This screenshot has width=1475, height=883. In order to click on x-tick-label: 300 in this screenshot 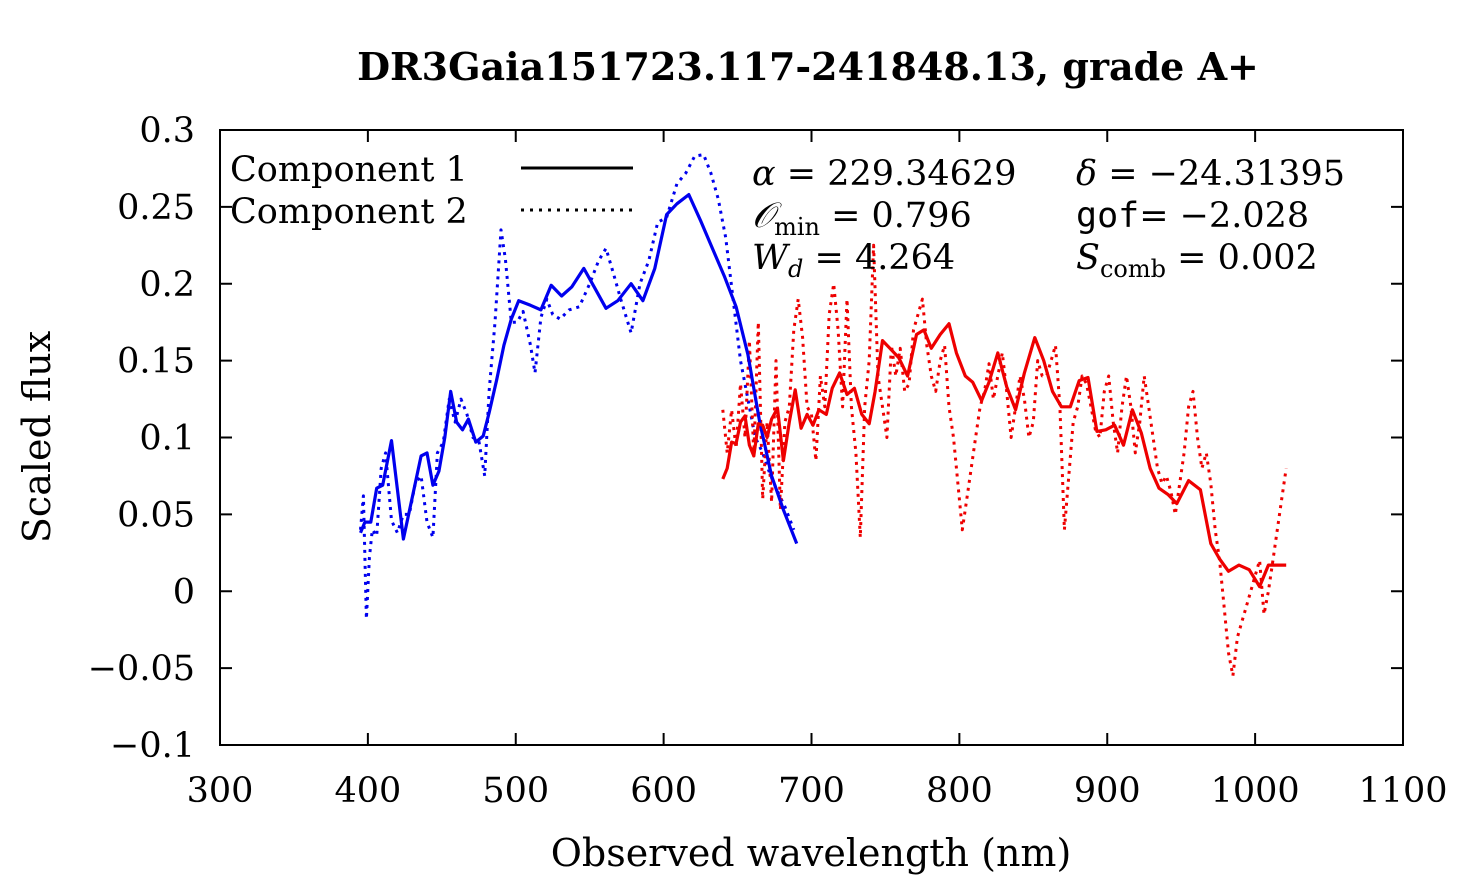, I will do `click(220, 791)`.